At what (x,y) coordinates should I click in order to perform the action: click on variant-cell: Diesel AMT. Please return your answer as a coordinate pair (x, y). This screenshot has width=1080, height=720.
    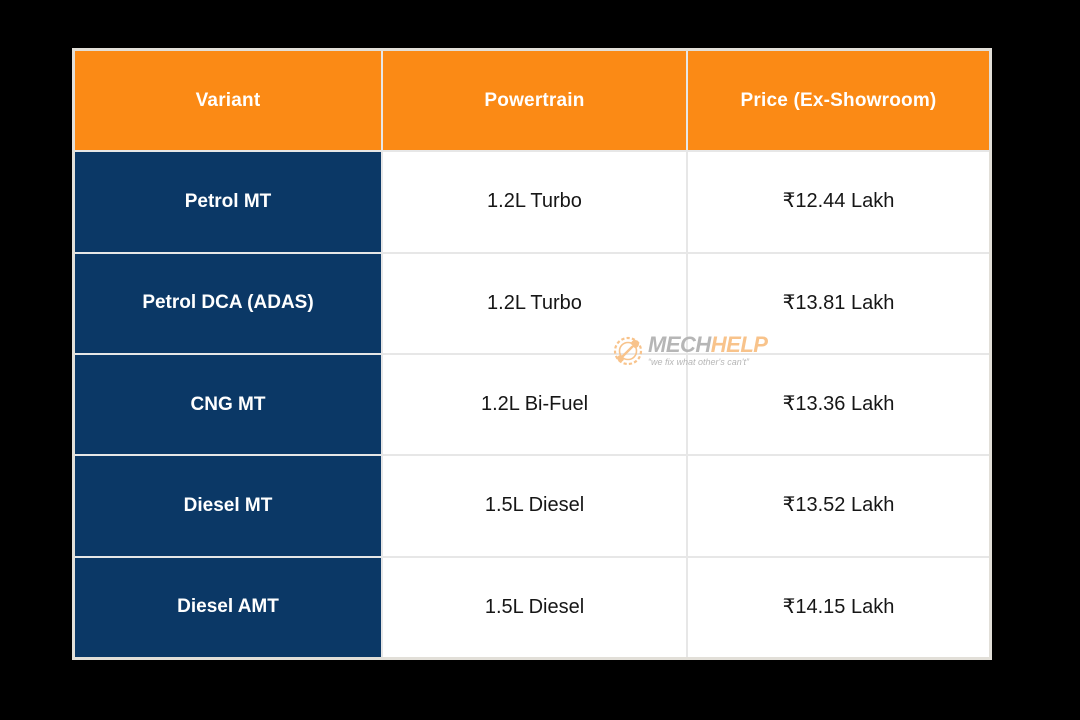
    Looking at the image, I should click on (228, 607).